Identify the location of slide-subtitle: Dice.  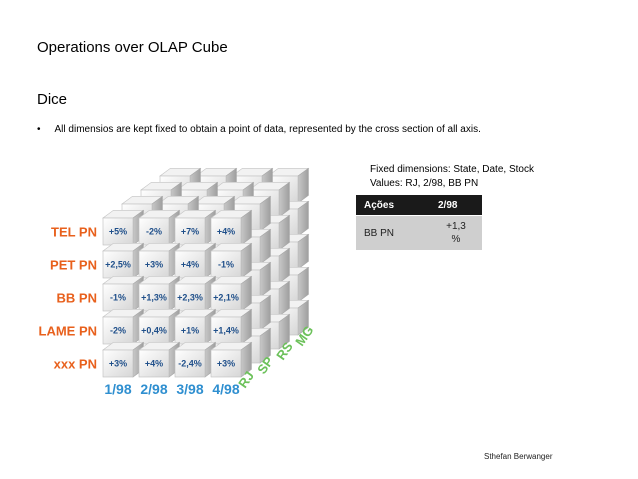
(52, 99).